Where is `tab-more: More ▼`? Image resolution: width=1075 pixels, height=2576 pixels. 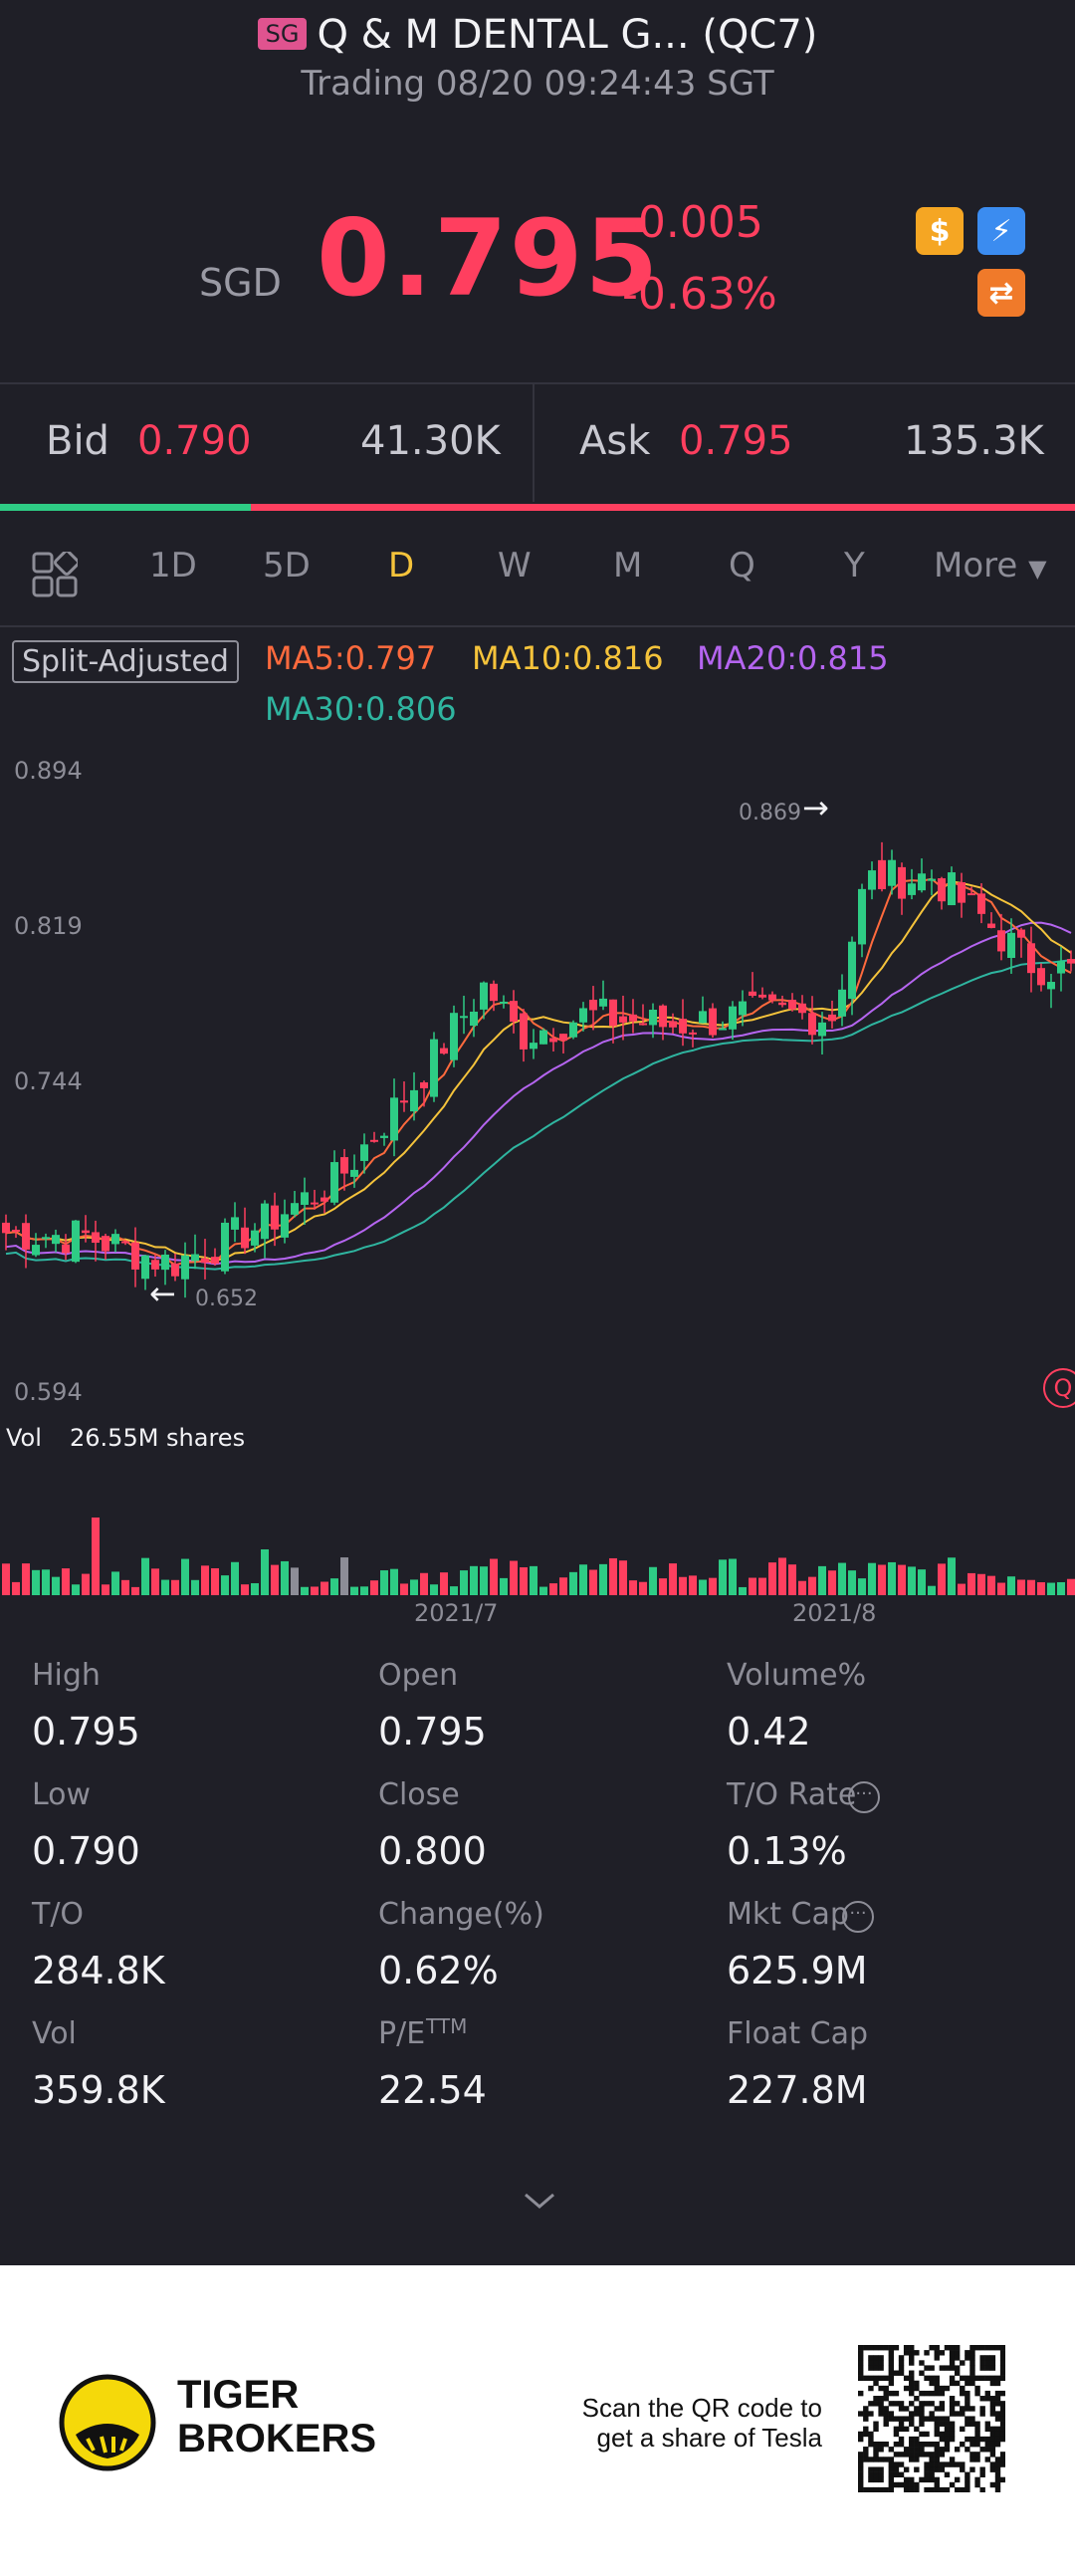
tab-more: More ▼ is located at coordinates (990, 565).